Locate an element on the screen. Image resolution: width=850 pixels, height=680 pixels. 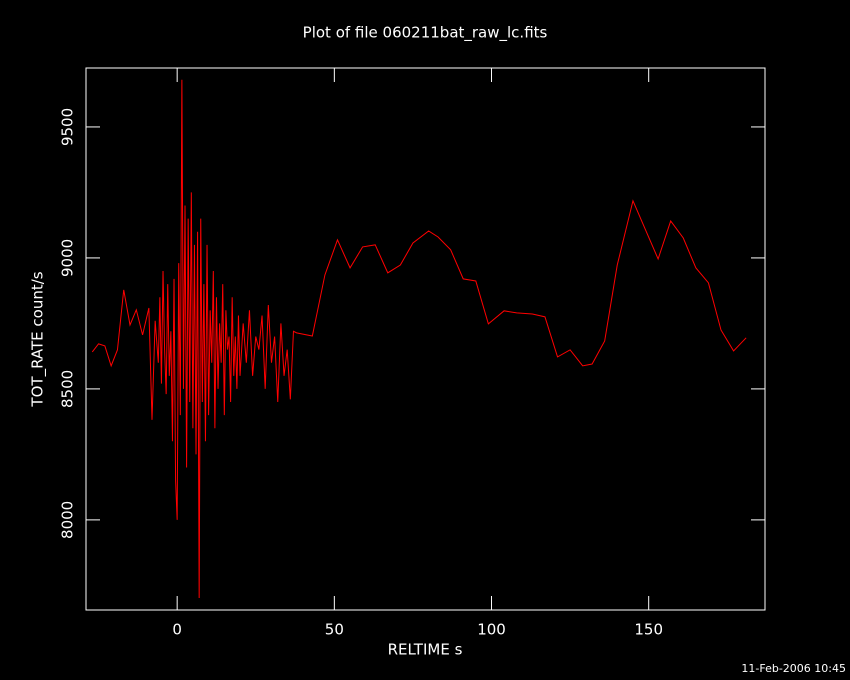
x-tick-label: 50 is located at coordinates (334, 630).